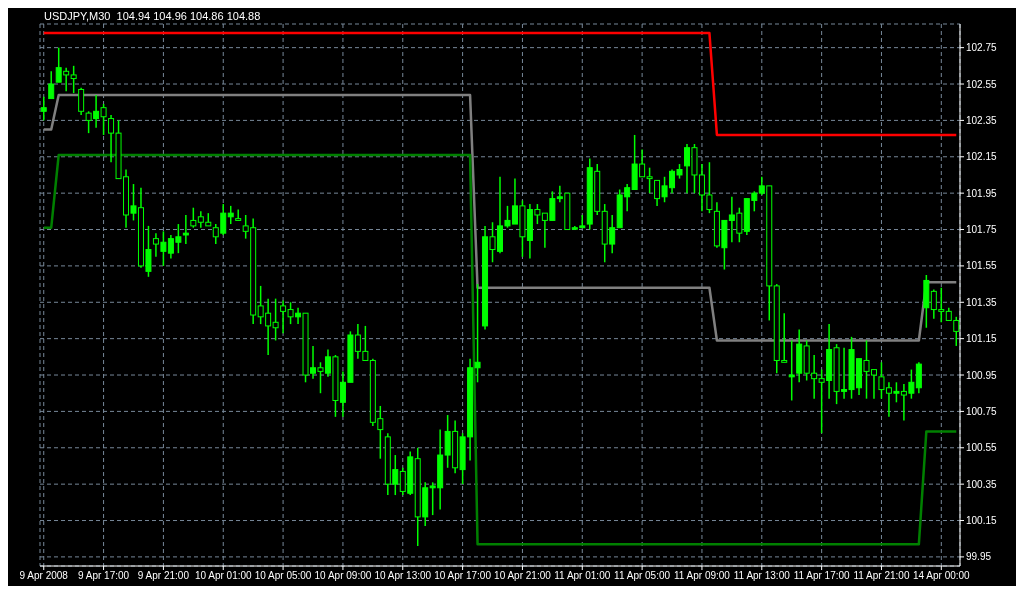 Image resolution: width=1024 pixels, height=594 pixels. Describe the element at coordinates (403, 576) in the screenshot. I see `x-tick-label: 10 Apr 13:00` at that location.